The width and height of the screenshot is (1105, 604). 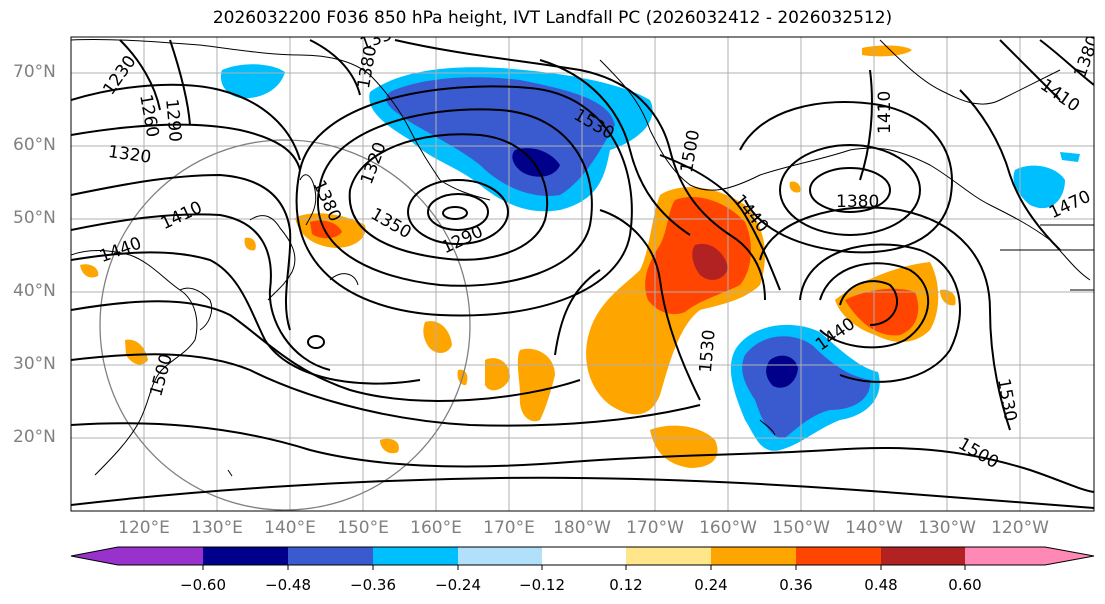 What do you see at coordinates (290, 528) in the screenshot?
I see `lon-label: 140°E` at bounding box center [290, 528].